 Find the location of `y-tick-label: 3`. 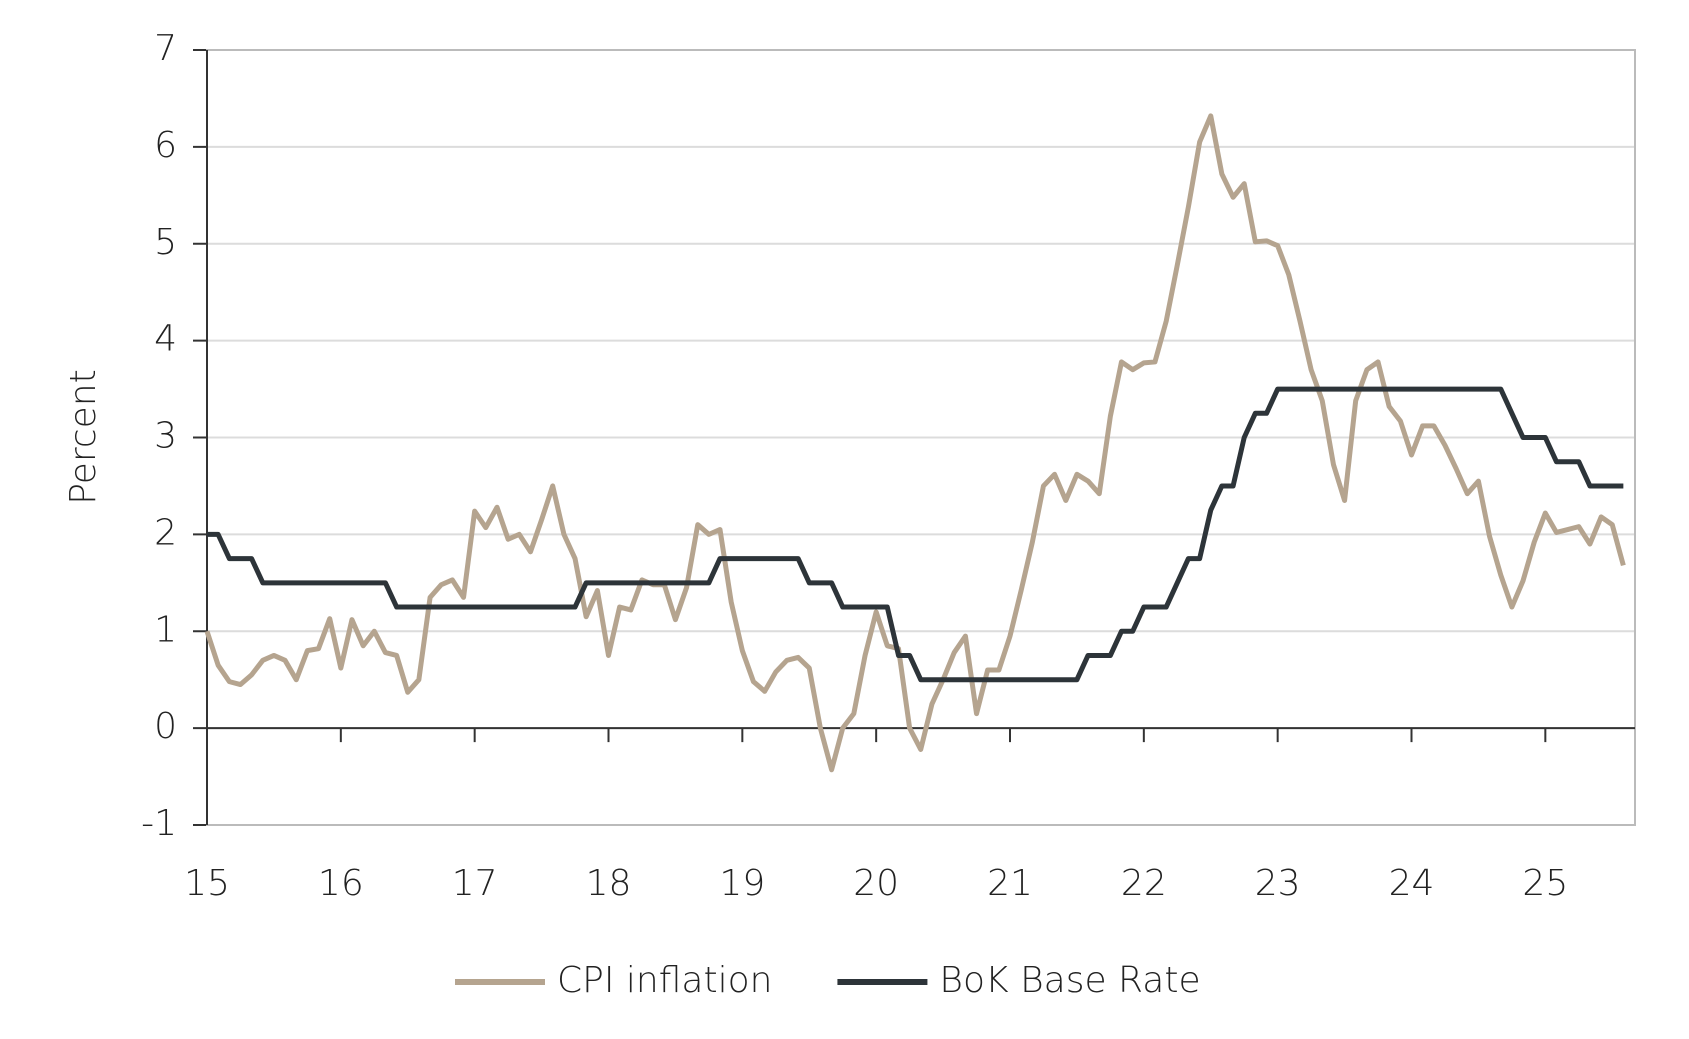

y-tick-label: 3 is located at coordinates (165, 436).